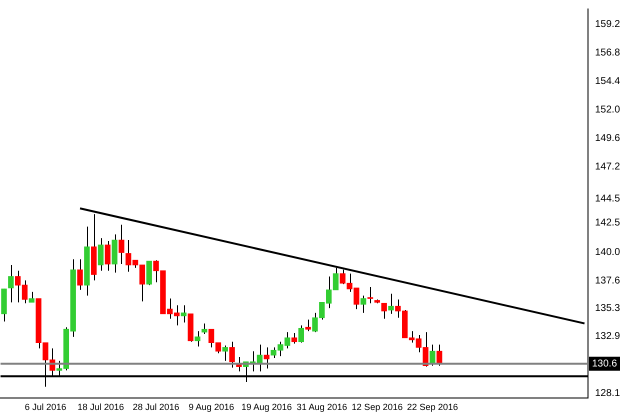  I want to click on x-tick-label: 19 Aug 2016, so click(266, 407).